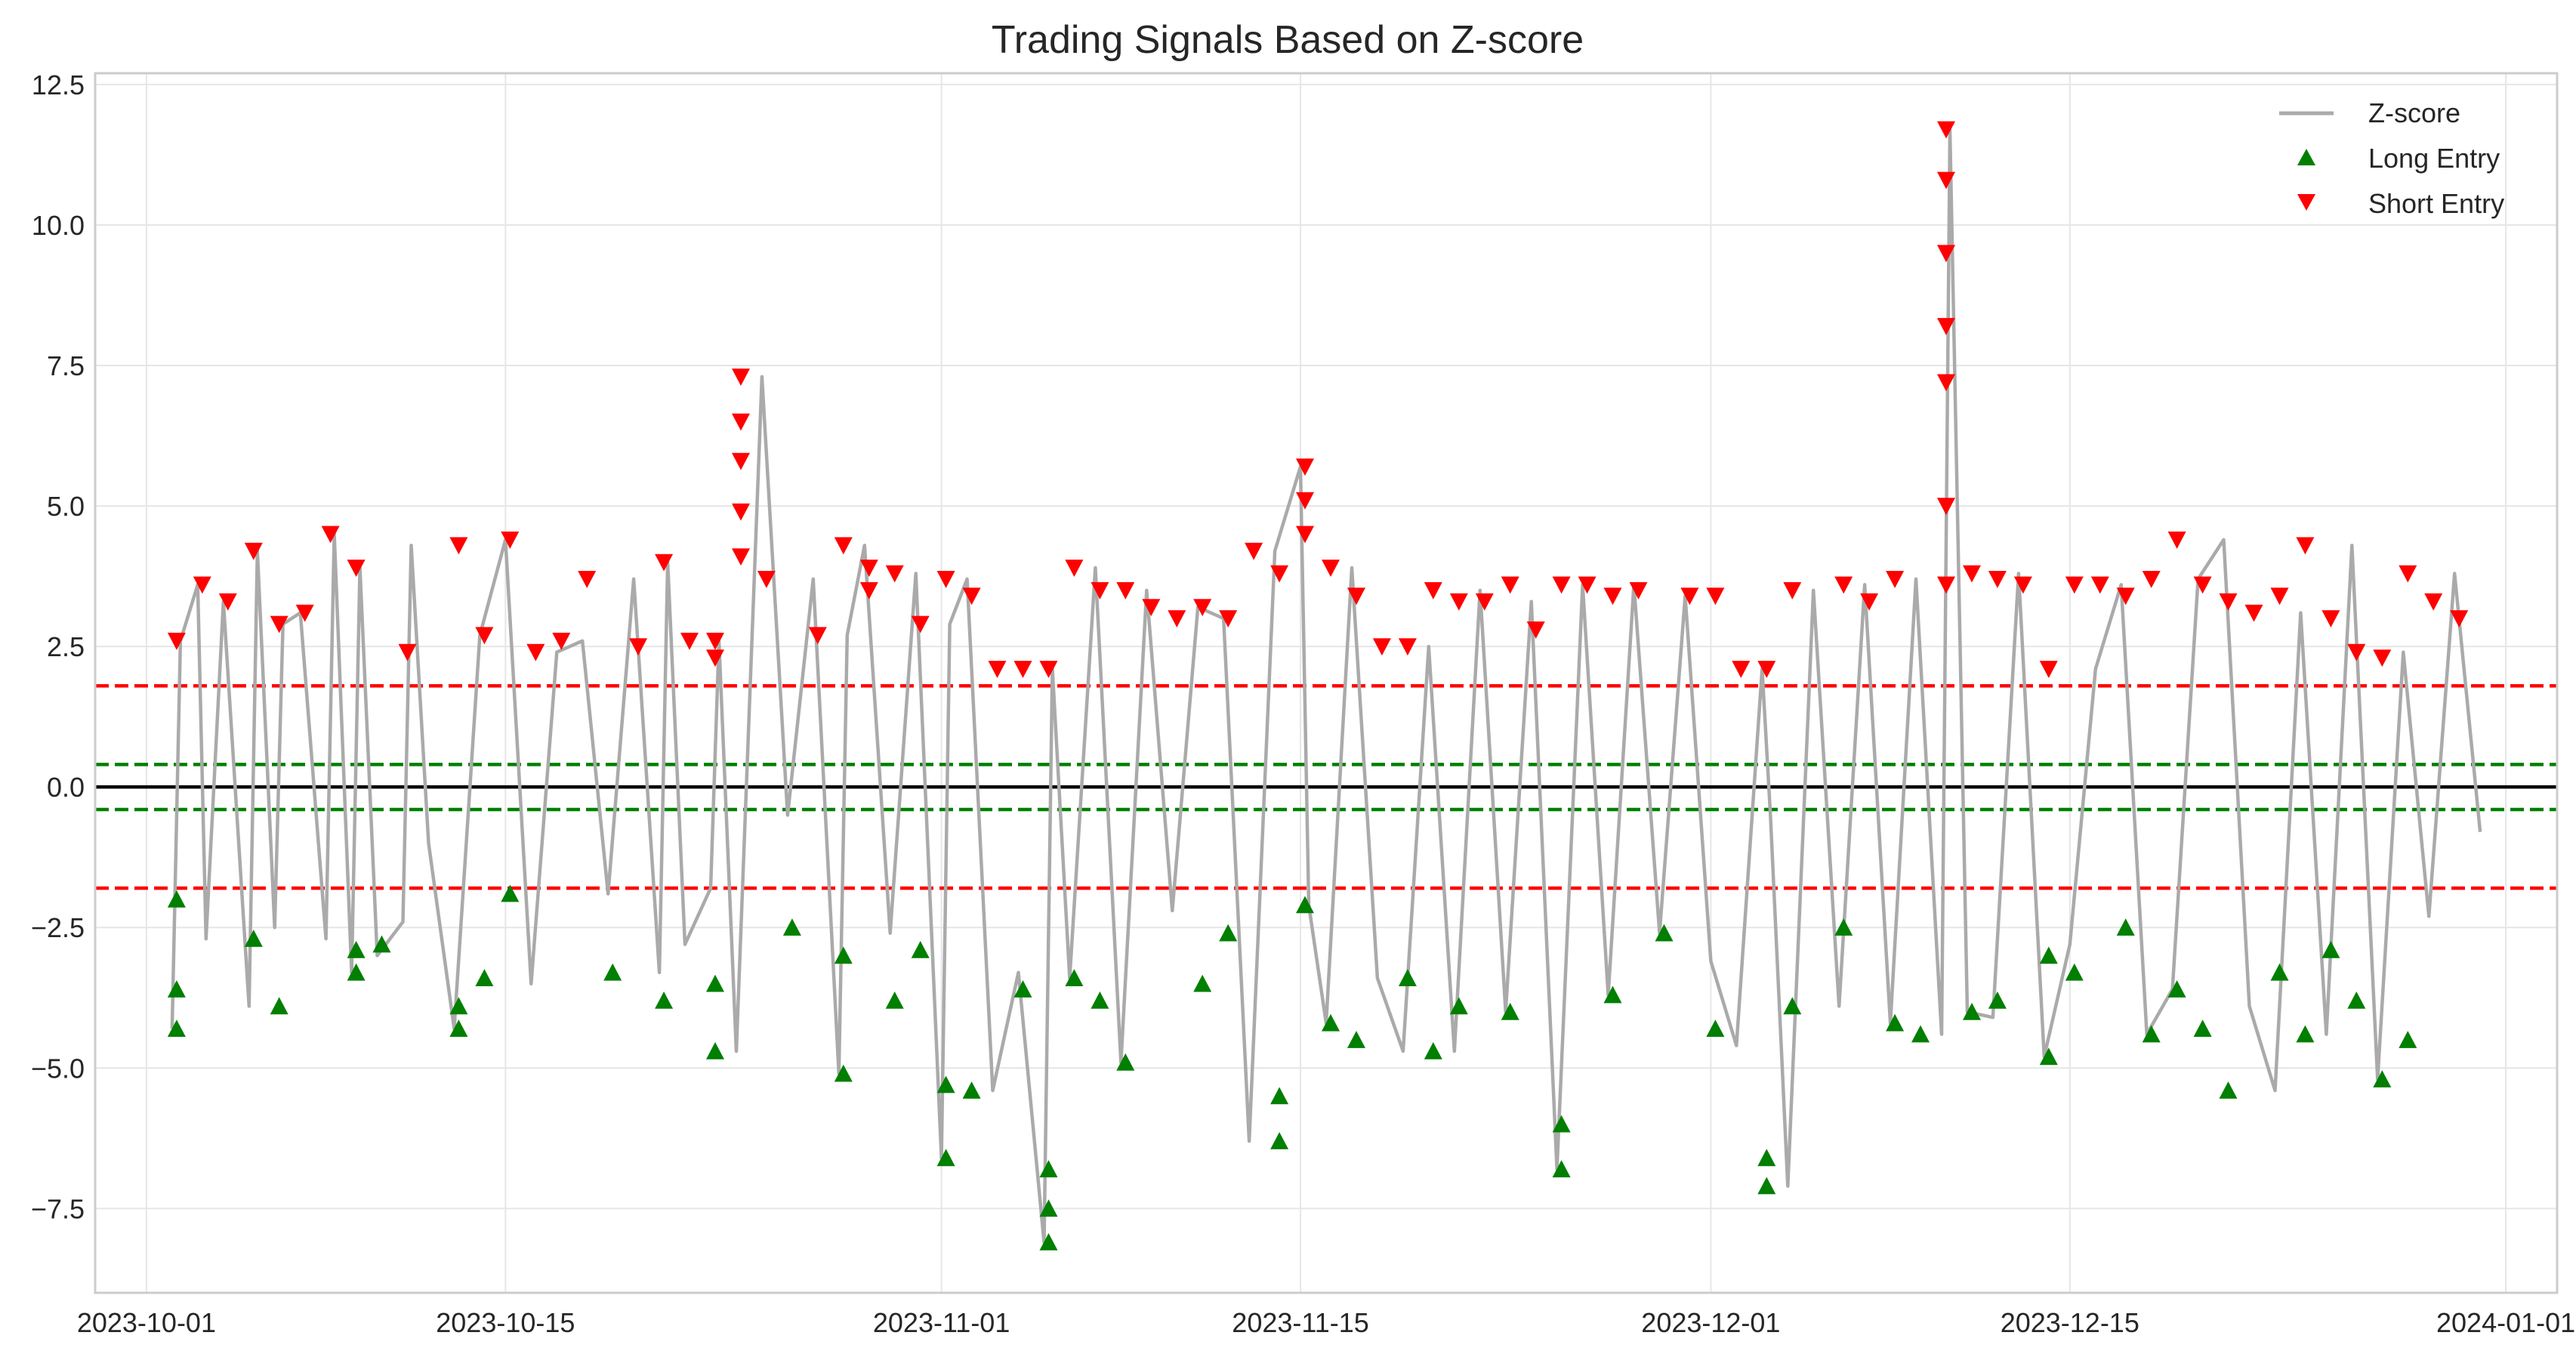 This screenshot has width=2576, height=1357. What do you see at coordinates (941, 1322) in the screenshot?
I see `x-tick-label: 2023-11-01` at bounding box center [941, 1322].